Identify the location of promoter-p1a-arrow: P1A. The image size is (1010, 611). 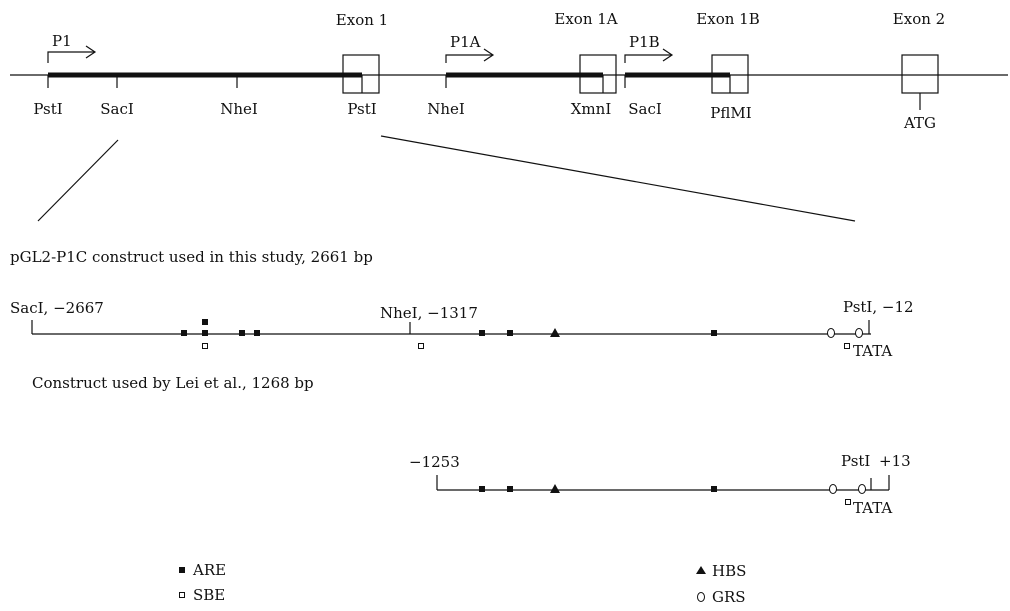
(470, 48).